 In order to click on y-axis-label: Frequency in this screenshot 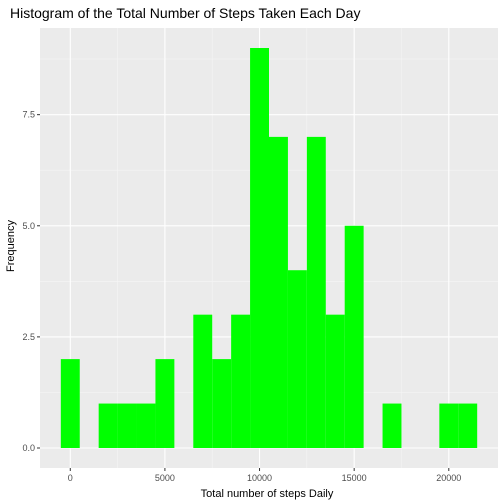, I will do `click(11, 246)`.